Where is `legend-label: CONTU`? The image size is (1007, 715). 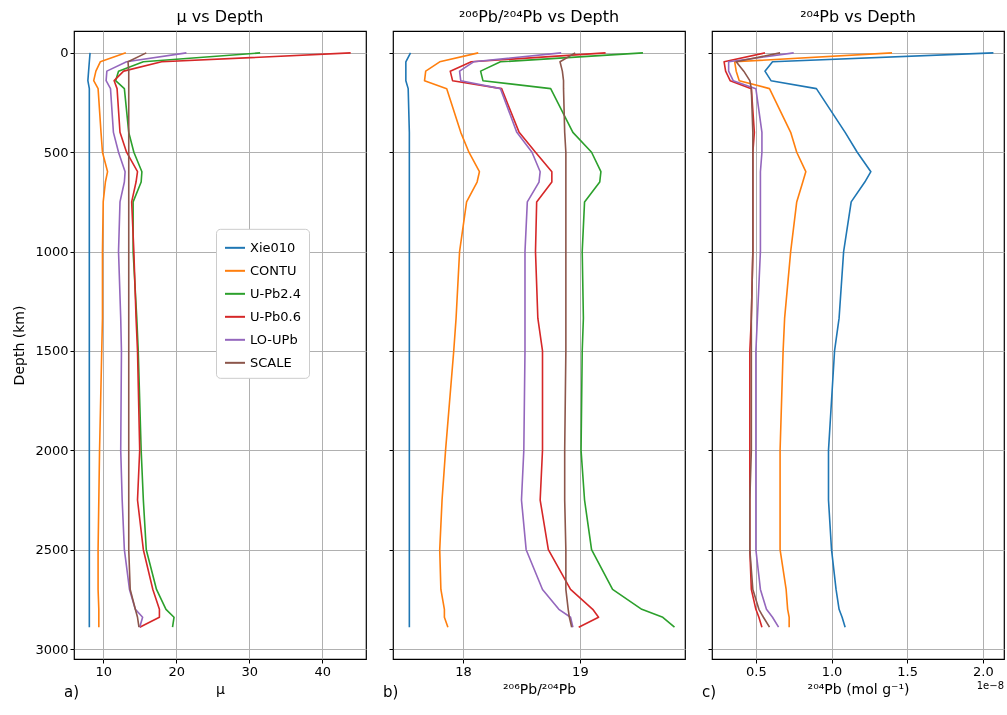
legend-label: CONTU is located at coordinates (273, 270).